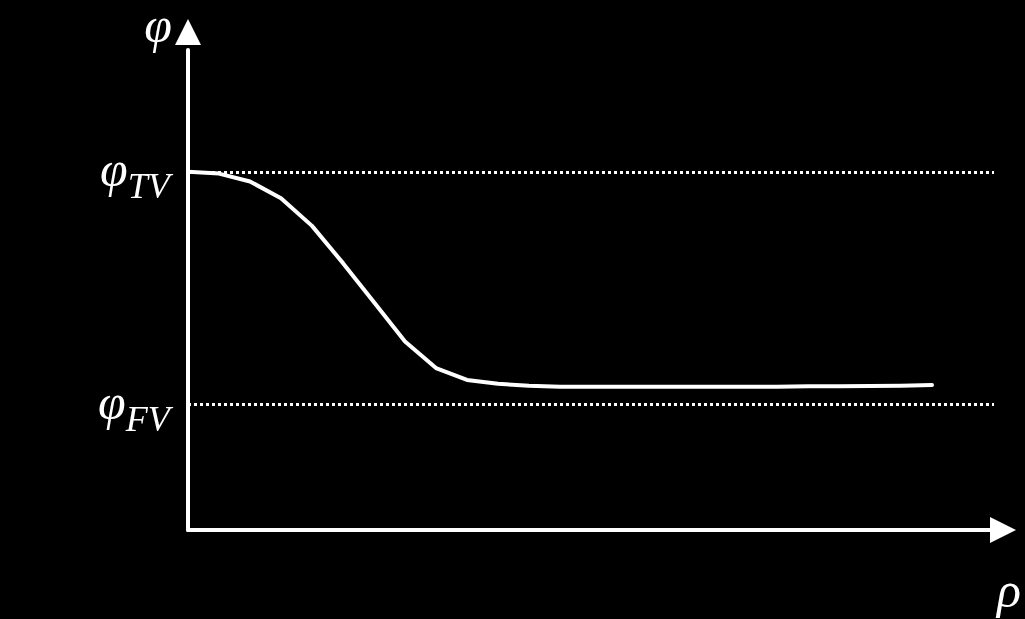 The width and height of the screenshot is (1025, 619). I want to click on y-axis-title: φ, so click(158, 26).